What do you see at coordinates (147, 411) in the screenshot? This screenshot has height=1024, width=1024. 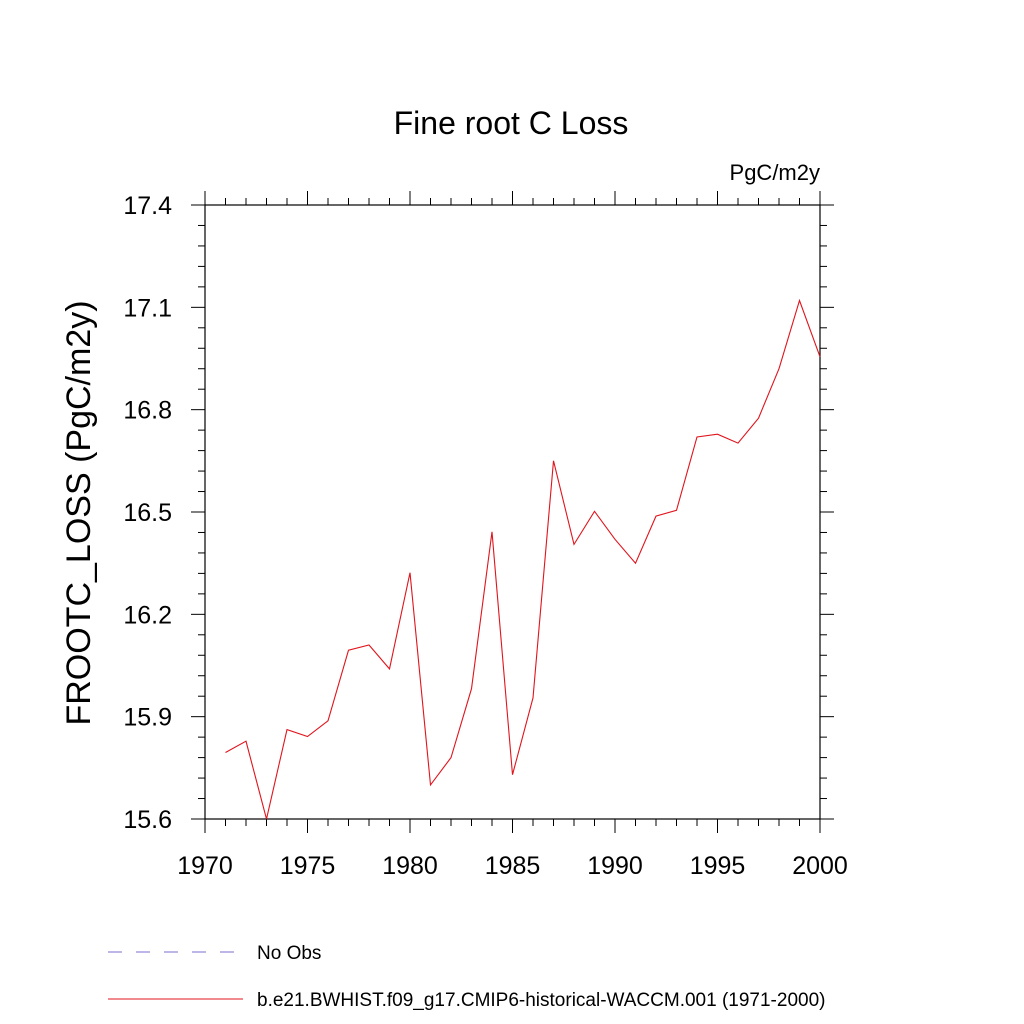 I see `y-tick-label: 16.8` at bounding box center [147, 411].